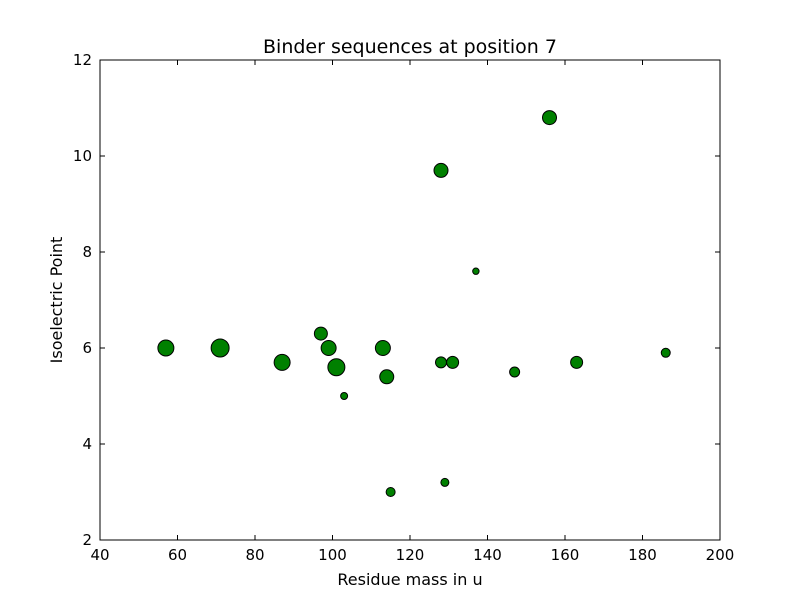 This screenshot has height=604, width=800. I want to click on y-tick-label: 6, so click(87, 348).